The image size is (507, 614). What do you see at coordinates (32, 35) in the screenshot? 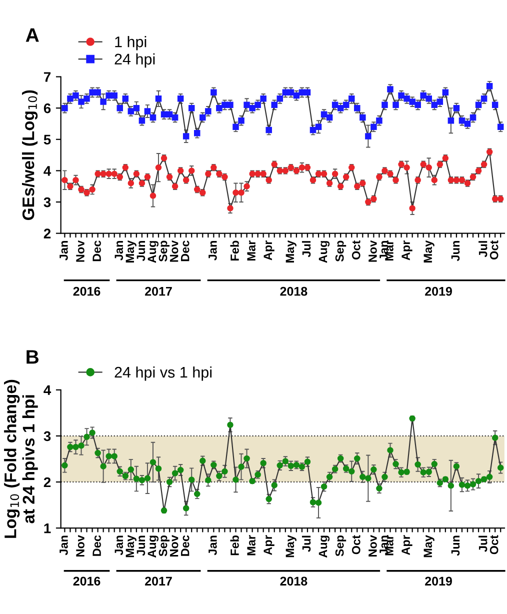
I see `chart-title: A` at bounding box center [32, 35].